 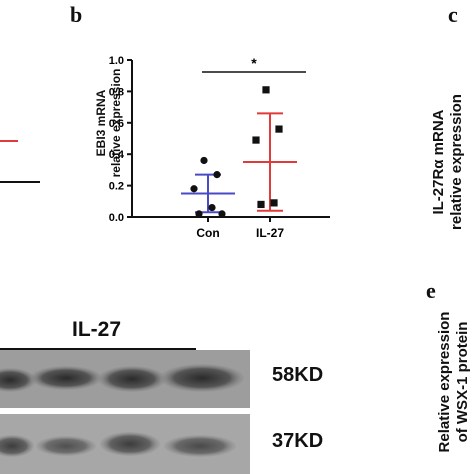 What do you see at coordinates (116, 92) in the screenshot?
I see `y-tick-label: 0.8` at bounding box center [116, 92].